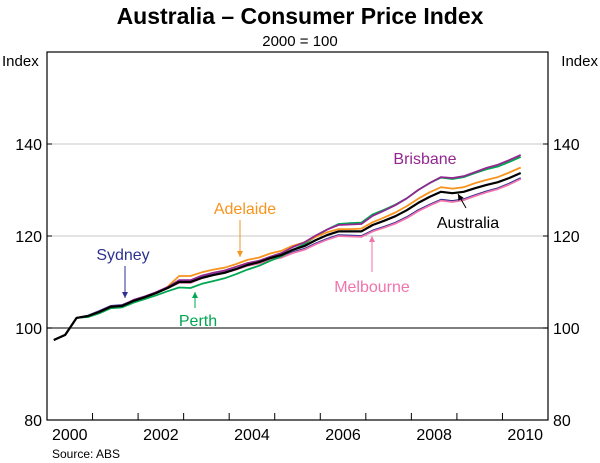 Image resolution: width=600 pixels, height=463 pixels. What do you see at coordinates (566, 145) in the screenshot?
I see `y-tick-label-right-140: 140` at bounding box center [566, 145].